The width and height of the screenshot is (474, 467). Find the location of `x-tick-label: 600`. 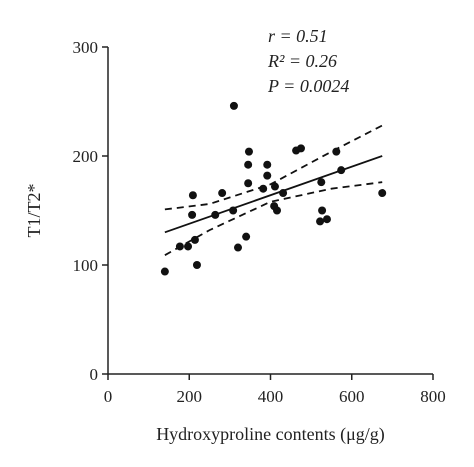

x-tick-label: 600 is located at coordinates (352, 396).